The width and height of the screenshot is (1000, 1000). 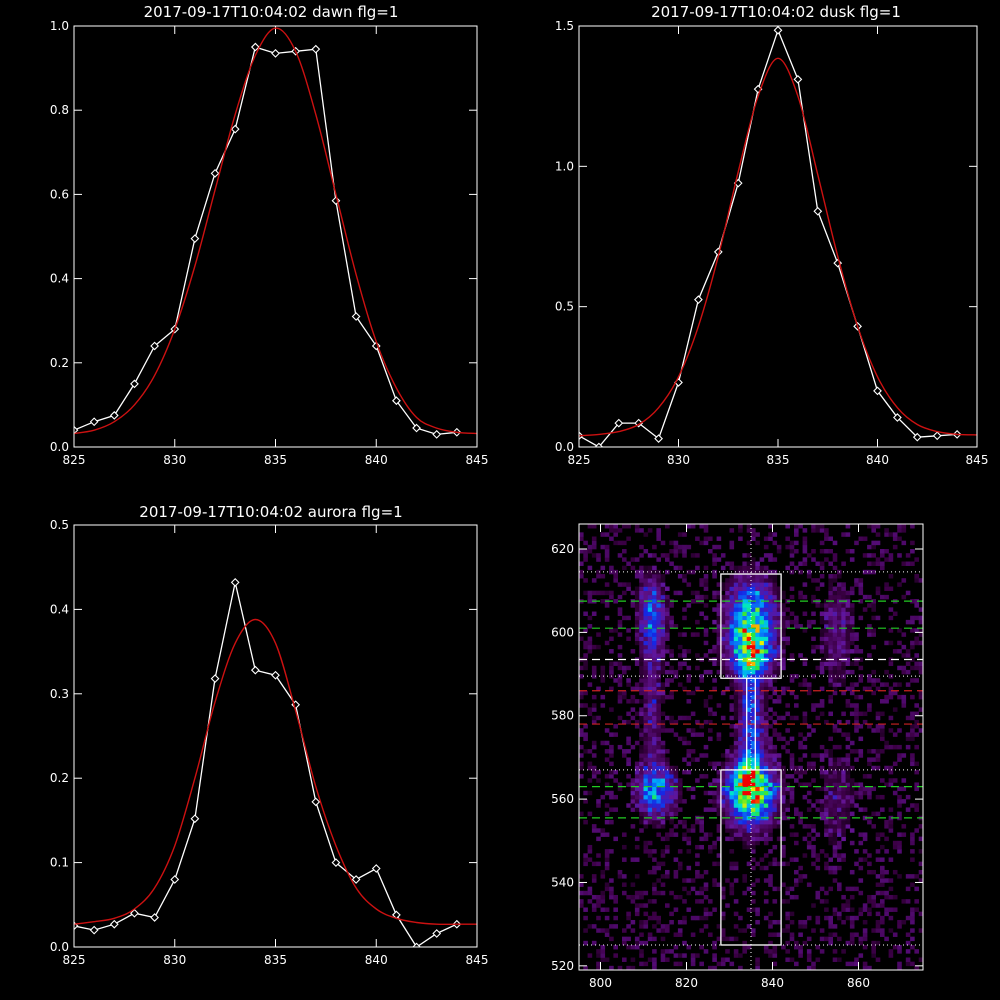 I want to click on x-tick-label: 840, so click(x=772, y=983).